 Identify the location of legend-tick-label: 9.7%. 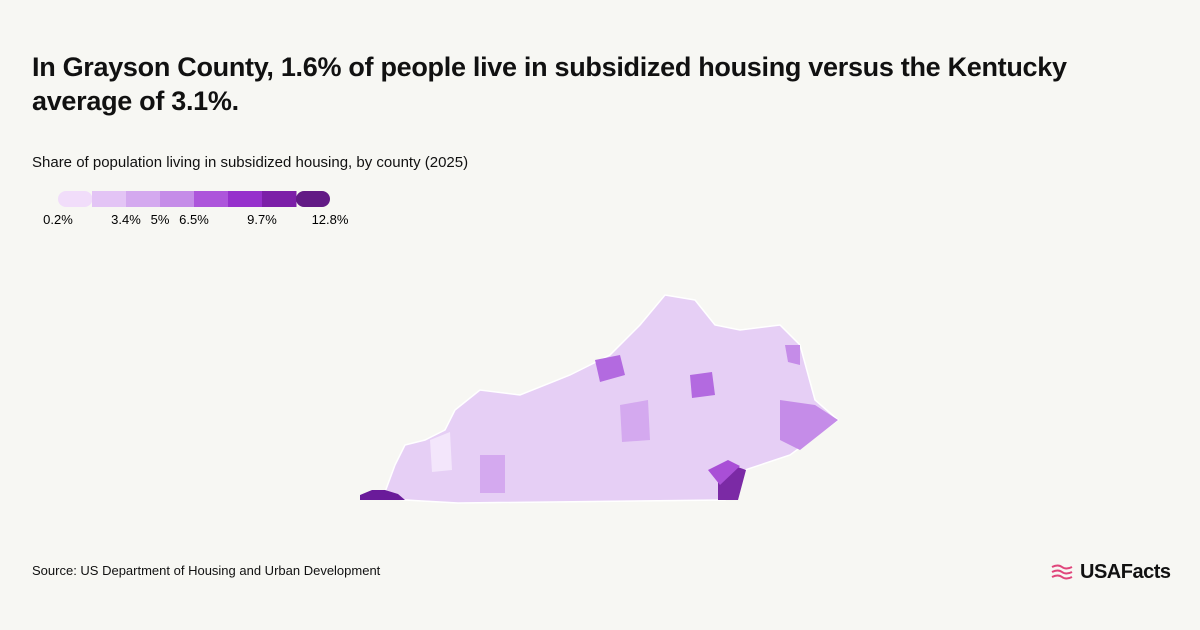
(262, 219).